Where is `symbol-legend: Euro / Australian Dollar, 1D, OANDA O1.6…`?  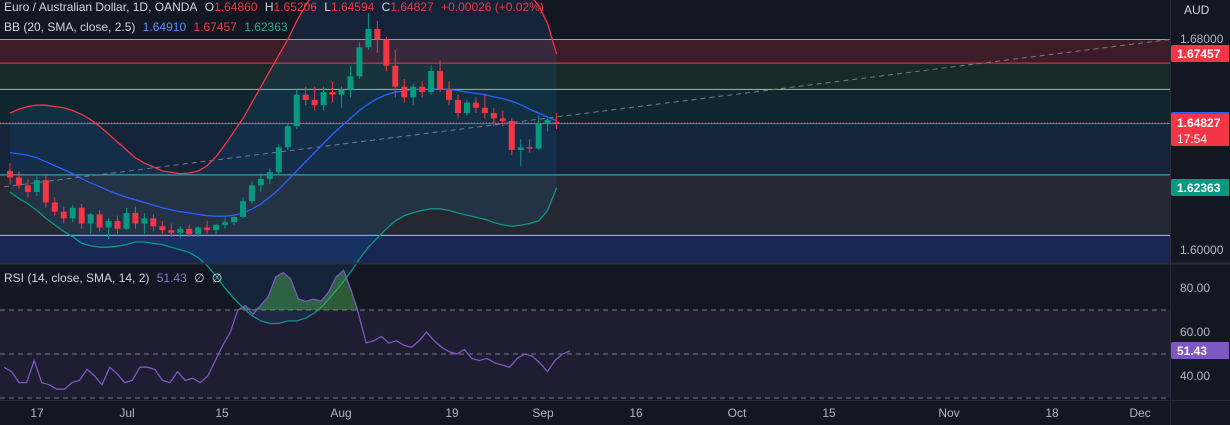 symbol-legend: Euro / Australian Dollar, 1D, OANDA O1.6… is located at coordinates (276, 7).